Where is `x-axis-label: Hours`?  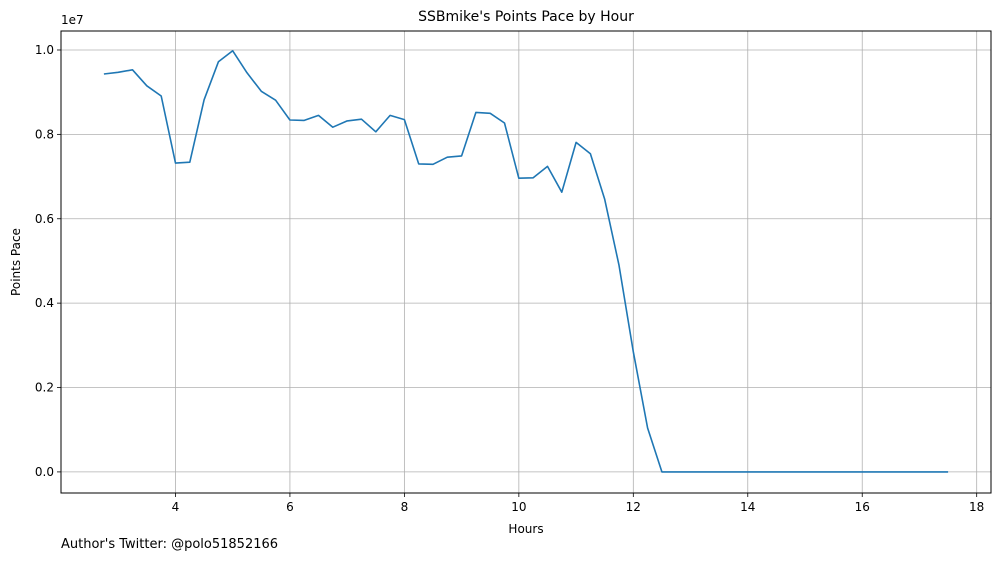
x-axis-label: Hours is located at coordinates (525, 529).